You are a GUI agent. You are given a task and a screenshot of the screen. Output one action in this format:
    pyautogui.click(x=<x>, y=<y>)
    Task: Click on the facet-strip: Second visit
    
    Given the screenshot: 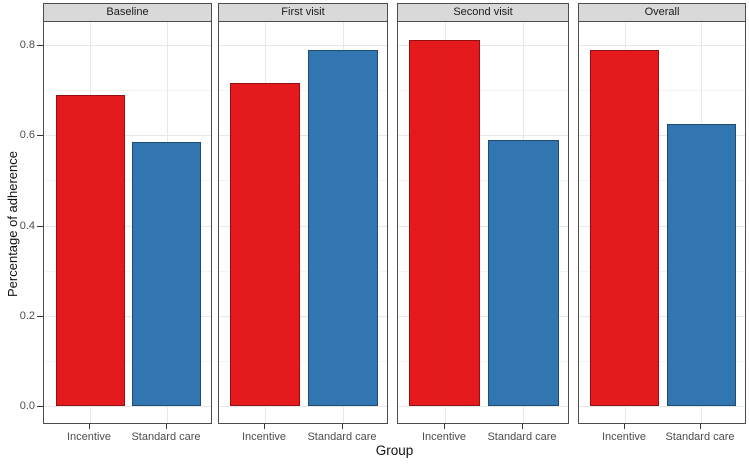 What is the action you would take?
    pyautogui.click(x=483, y=12)
    